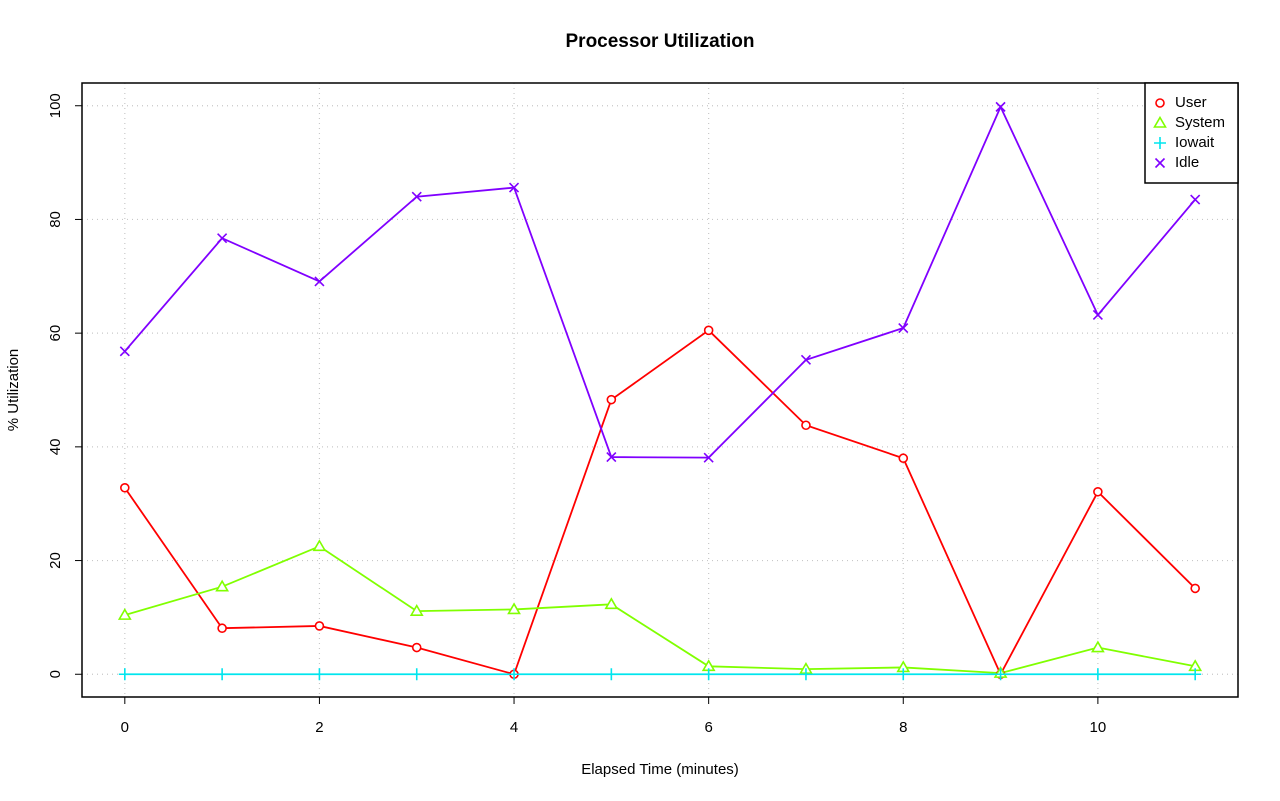 The width and height of the screenshot is (1280, 801). What do you see at coordinates (319, 727) in the screenshot?
I see `x-tick-label: 2` at bounding box center [319, 727].